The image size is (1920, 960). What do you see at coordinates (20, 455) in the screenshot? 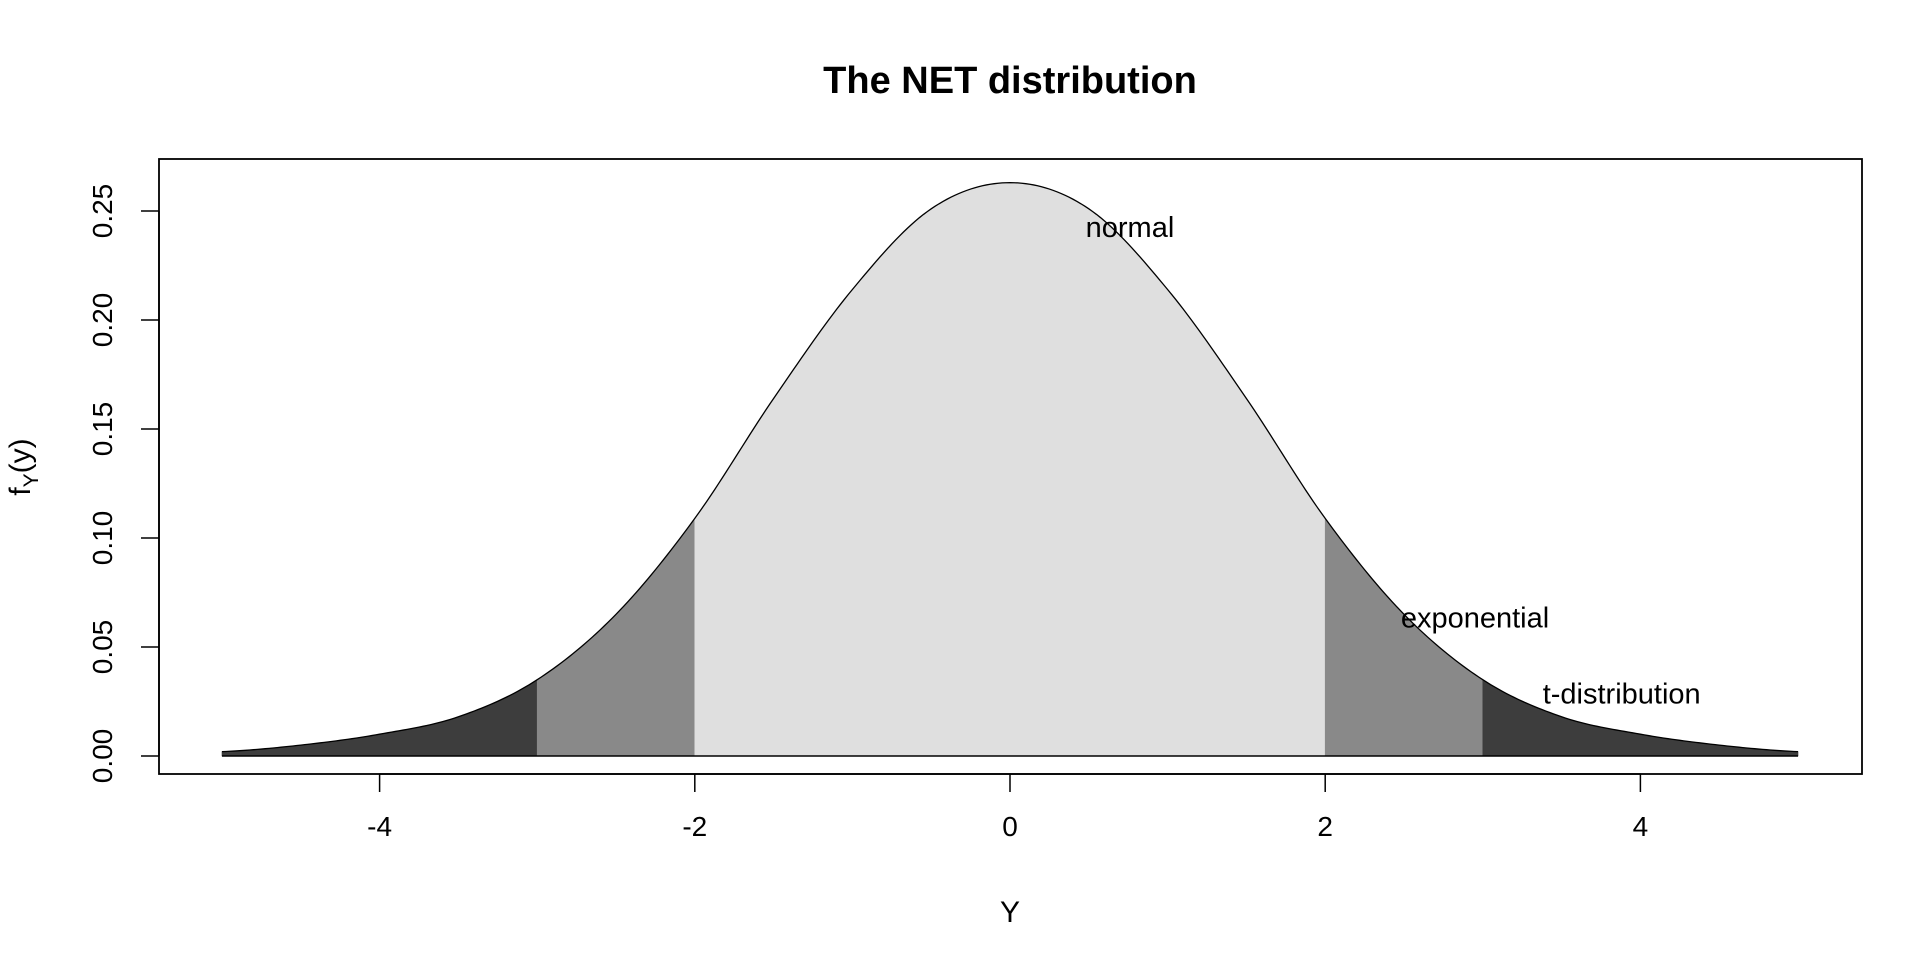
I see `y-axis-label-arg: (y)` at bounding box center [20, 455].